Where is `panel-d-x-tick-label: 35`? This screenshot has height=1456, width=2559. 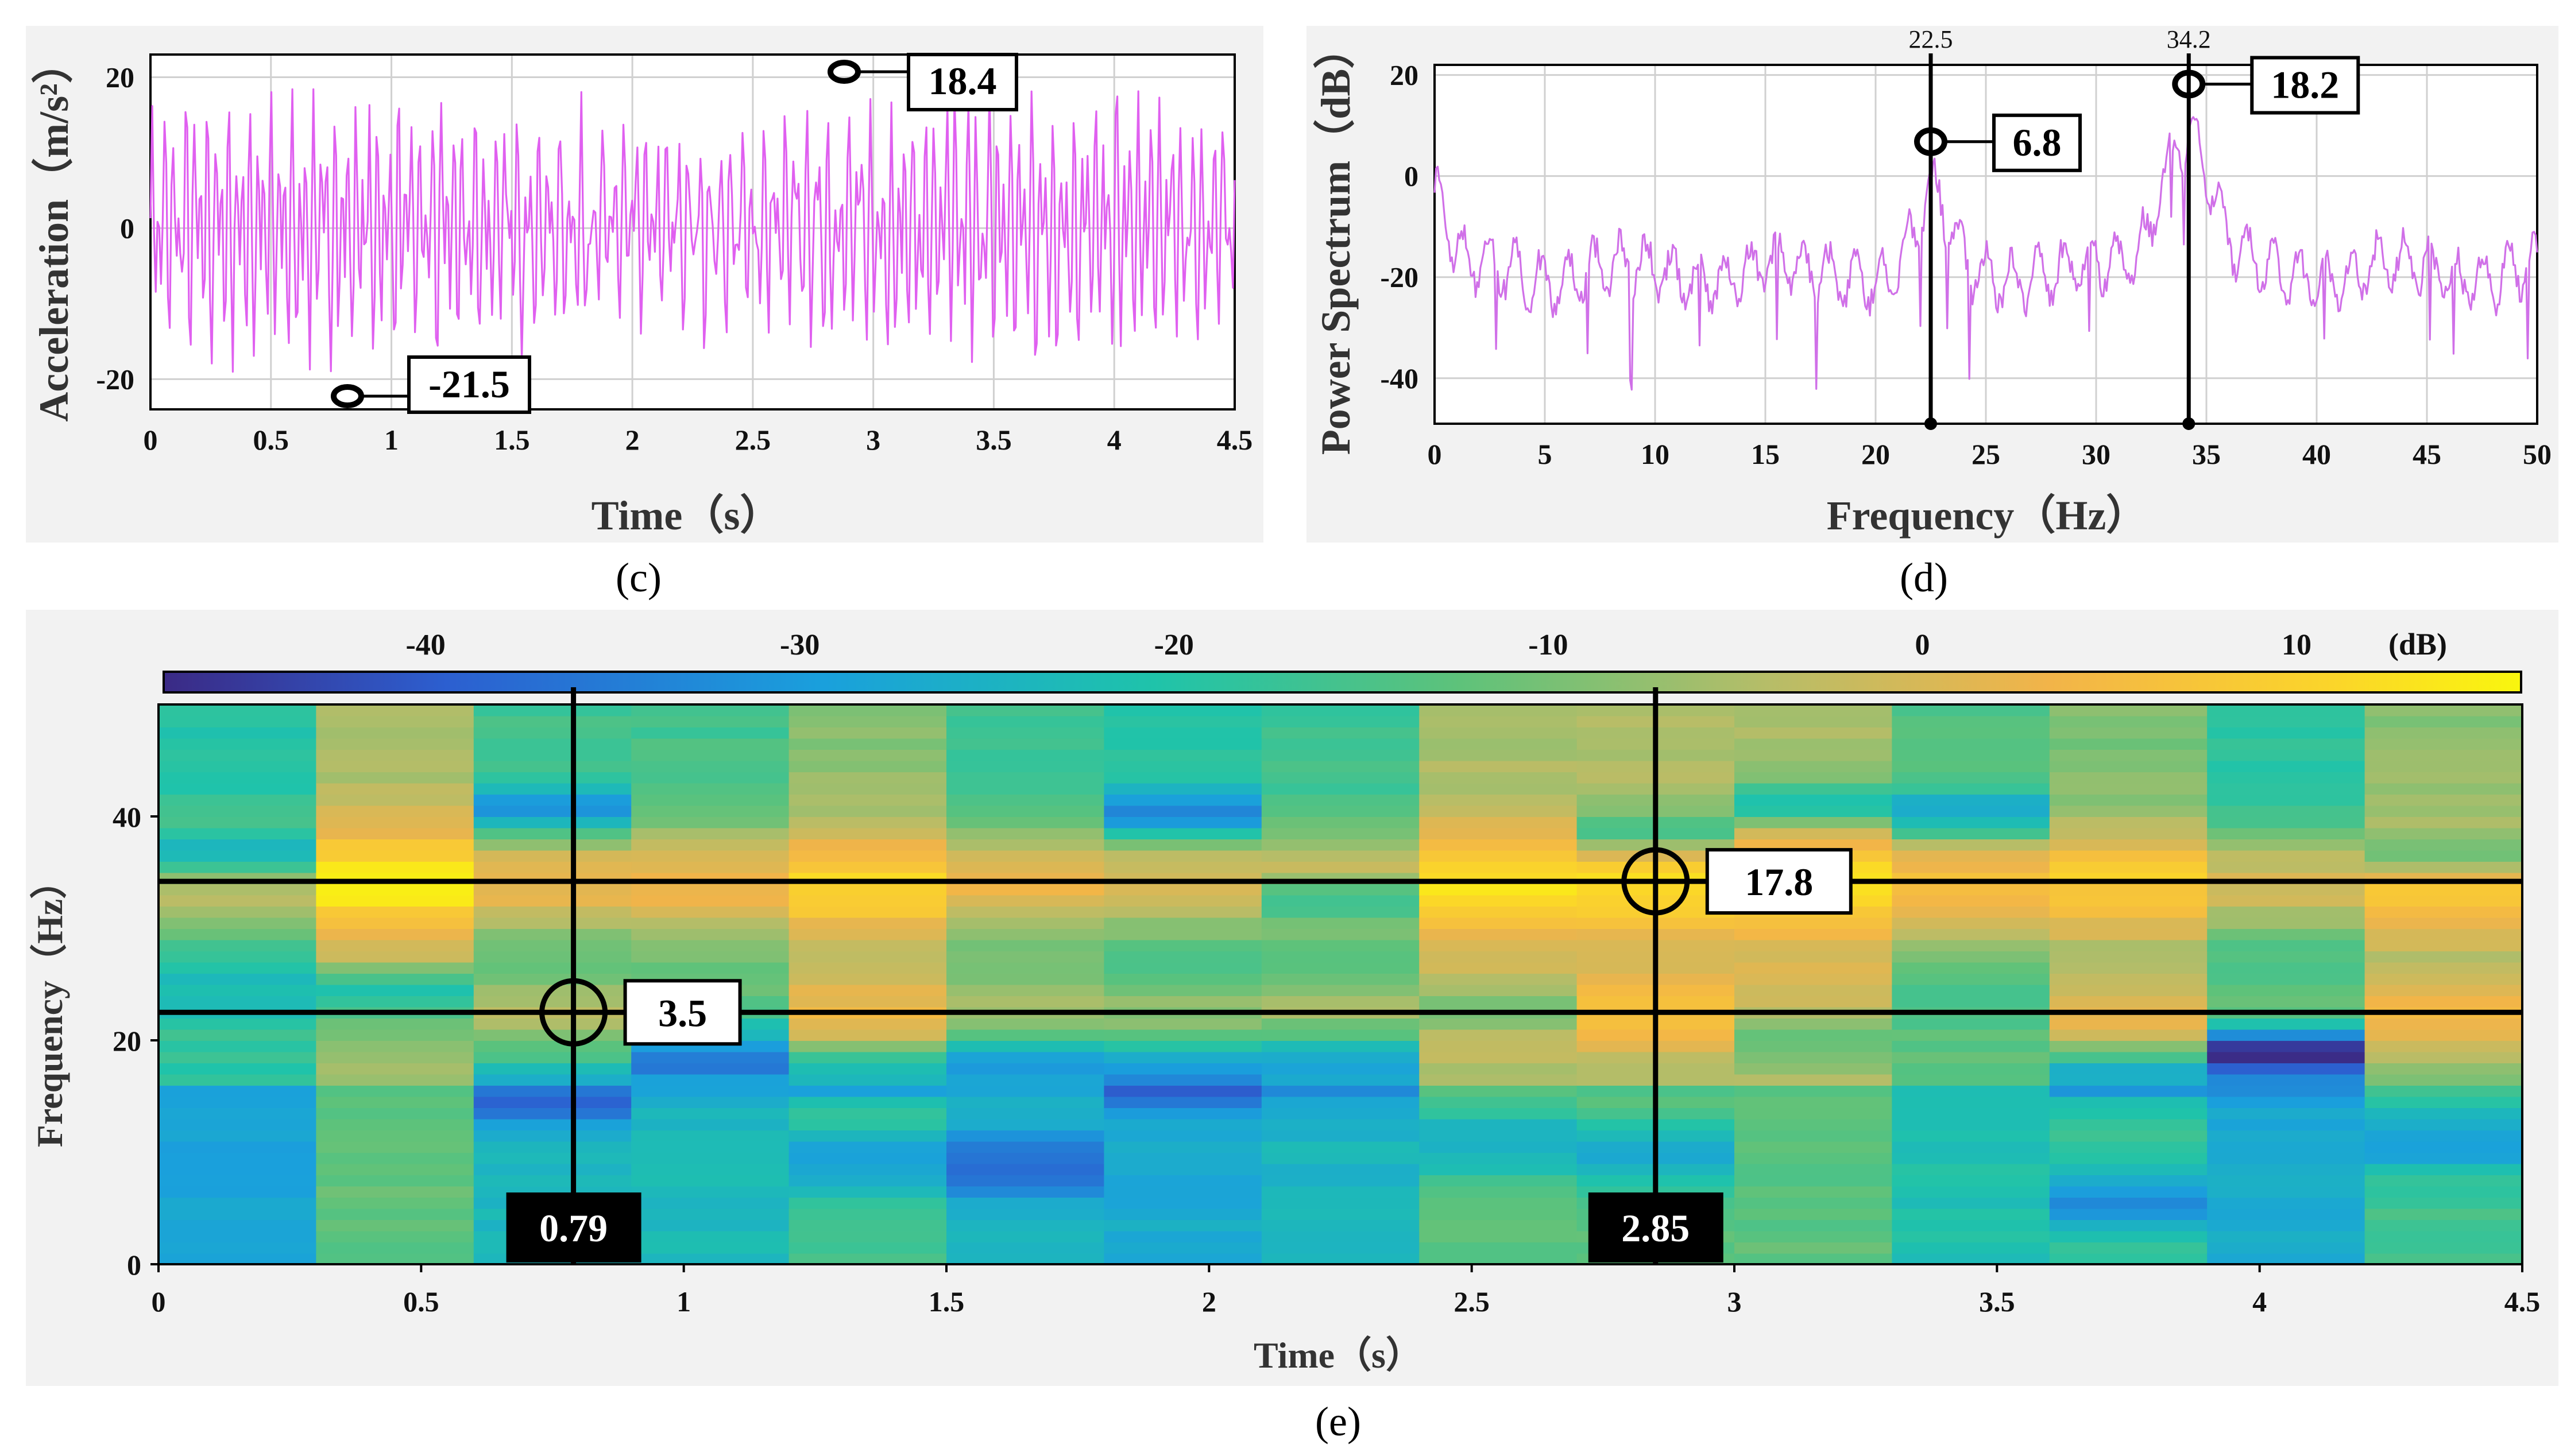
panel-d-x-tick-label: 35 is located at coordinates (2207, 454).